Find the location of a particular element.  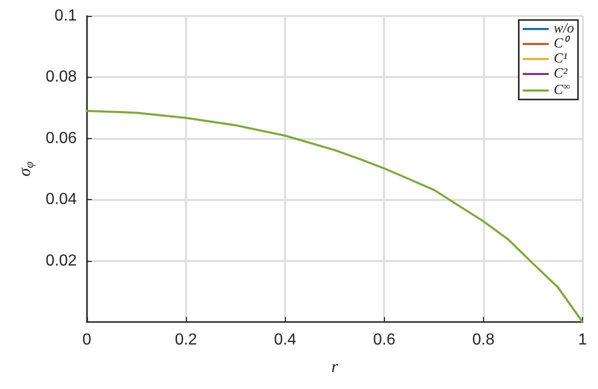

y-tick-label: 0.08 is located at coordinates (61, 77).